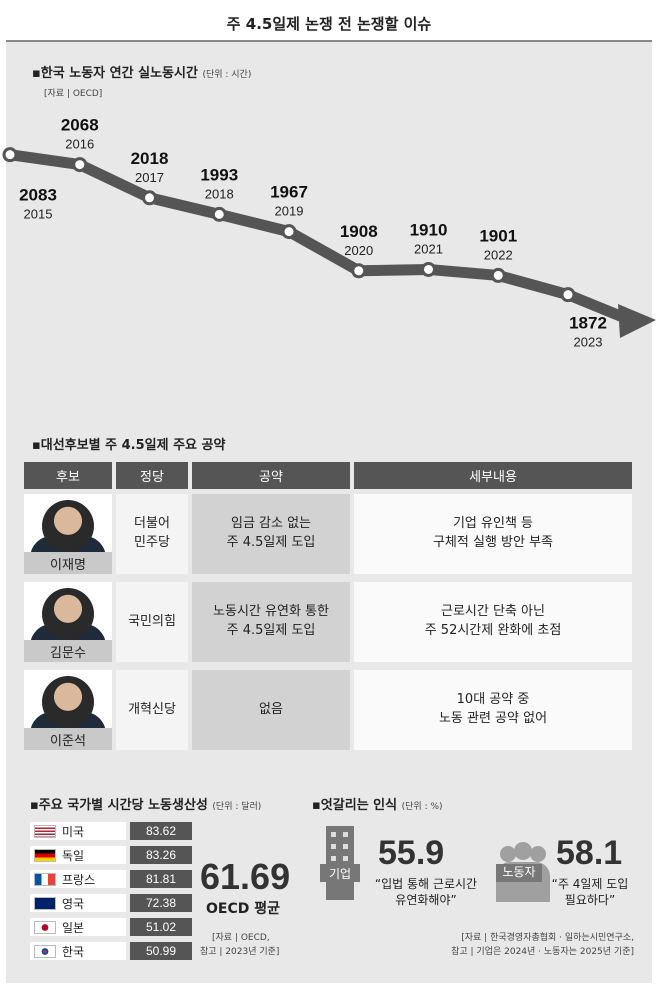 Image resolution: width=658 pixels, height=989 pixels. I want to click on pledge-cell: 임금 감소 없는 주 4.5일제 도입, so click(271, 534).